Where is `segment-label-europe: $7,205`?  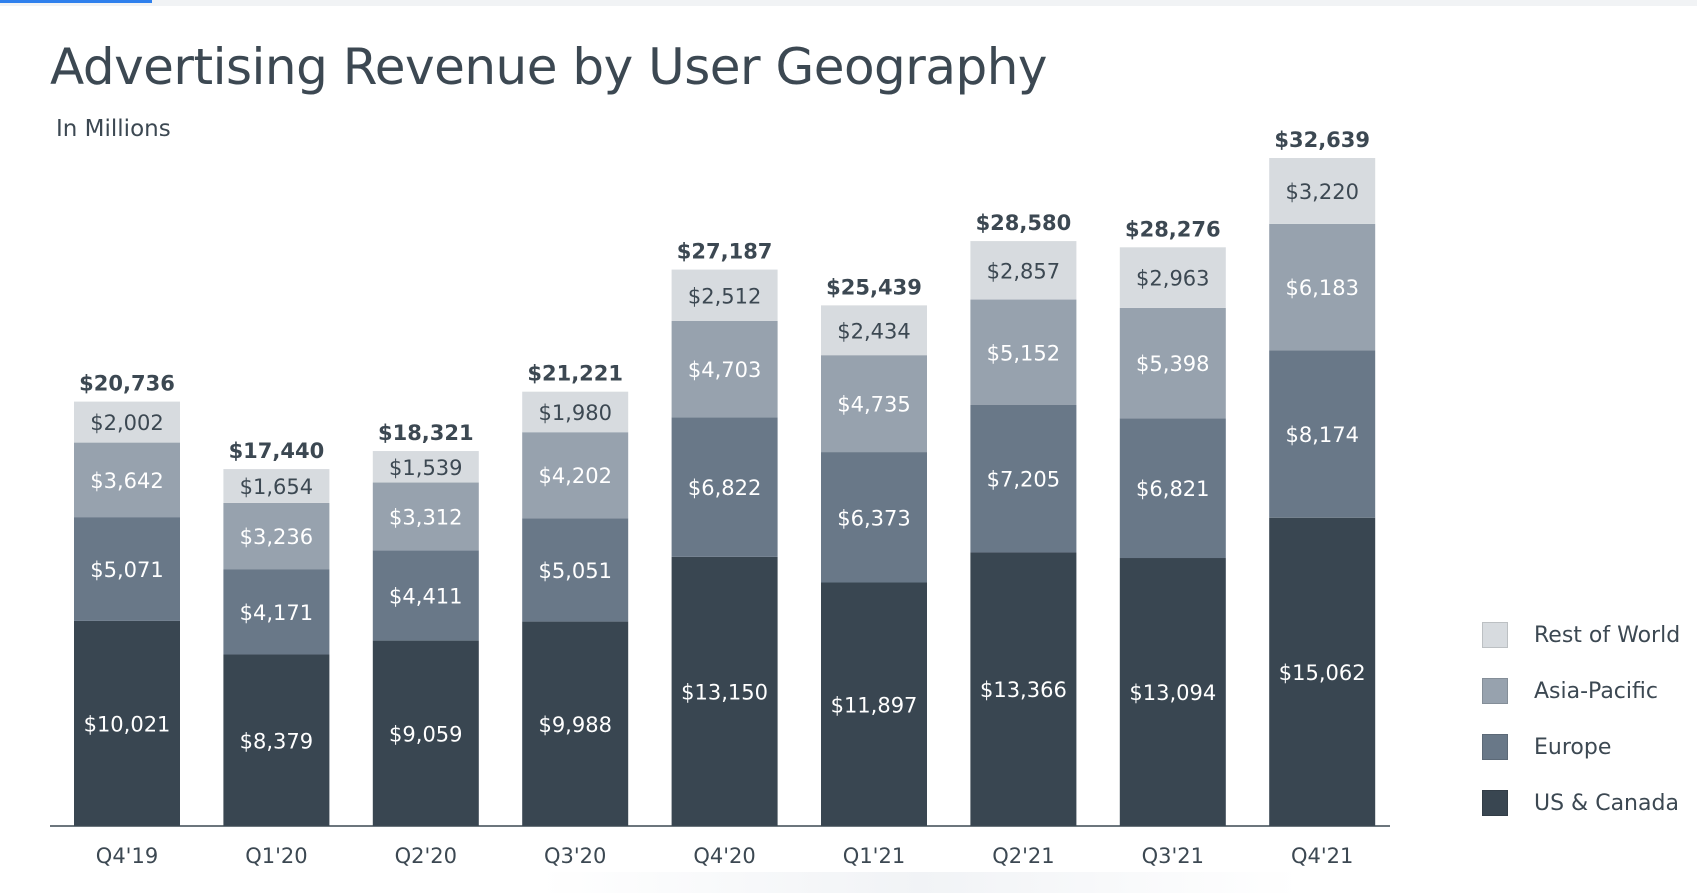 segment-label-europe: $7,205 is located at coordinates (1023, 480).